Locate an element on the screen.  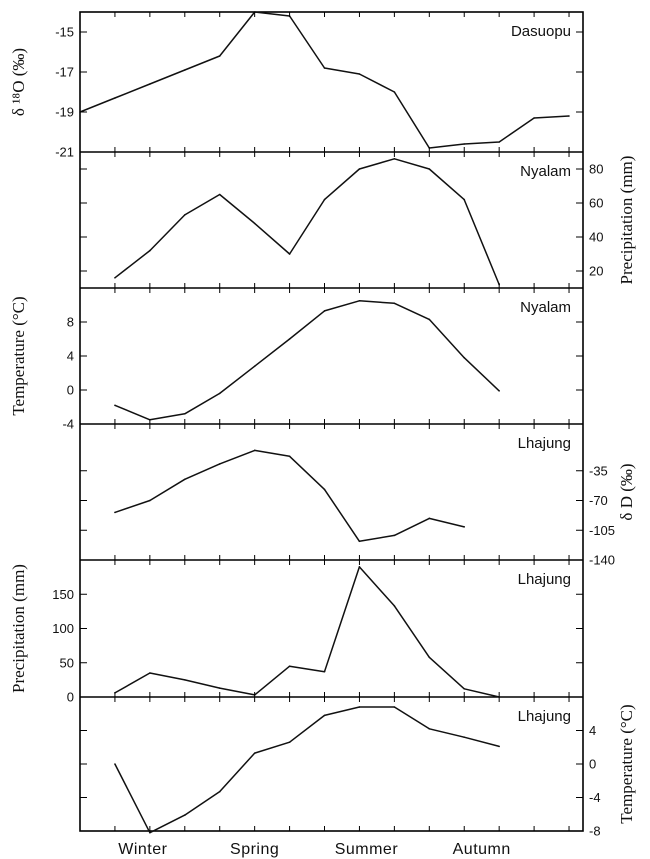
y-tick-label: 60 is located at coordinates (596, 203).